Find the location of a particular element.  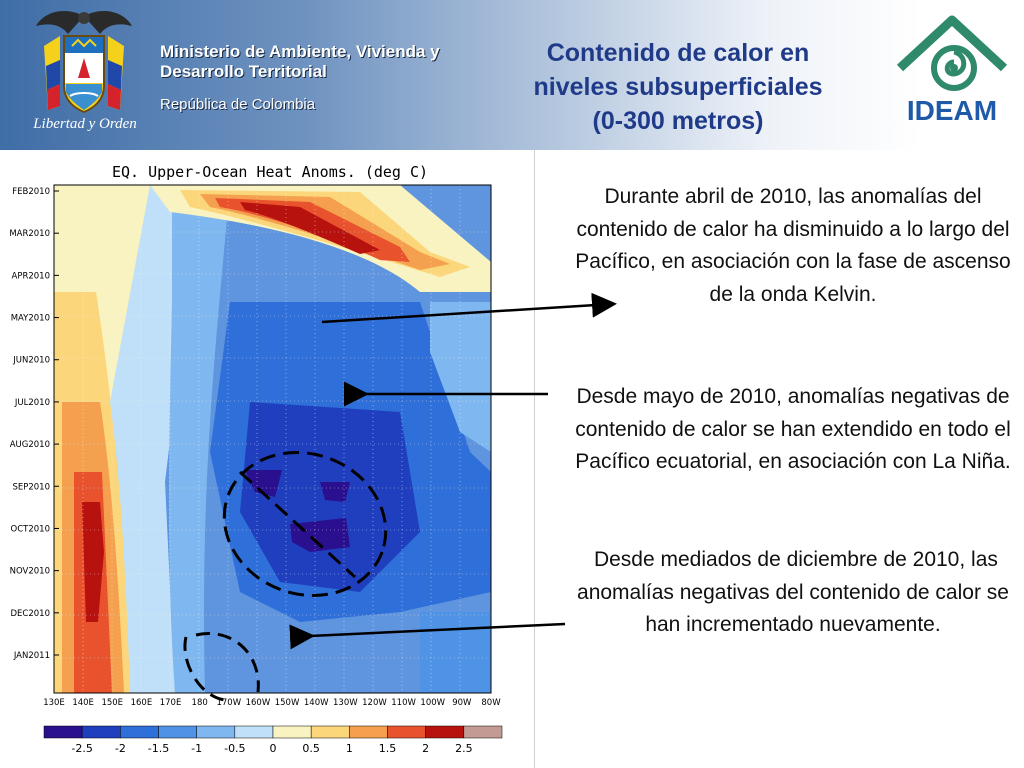

colorbar-label: -2 is located at coordinates (120, 748).